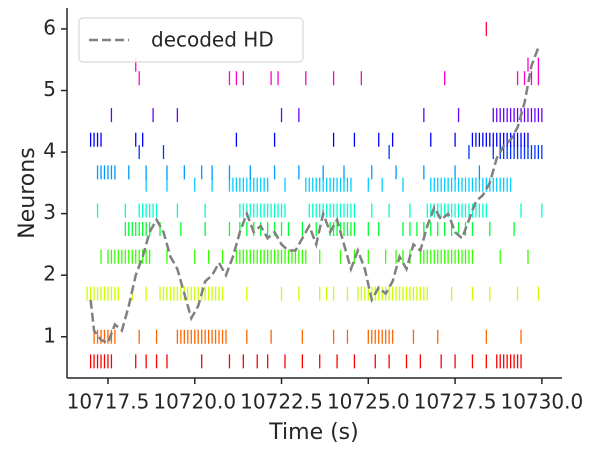  Describe the element at coordinates (455, 402) in the screenshot. I see `x-tick-label: 10727.5` at that location.